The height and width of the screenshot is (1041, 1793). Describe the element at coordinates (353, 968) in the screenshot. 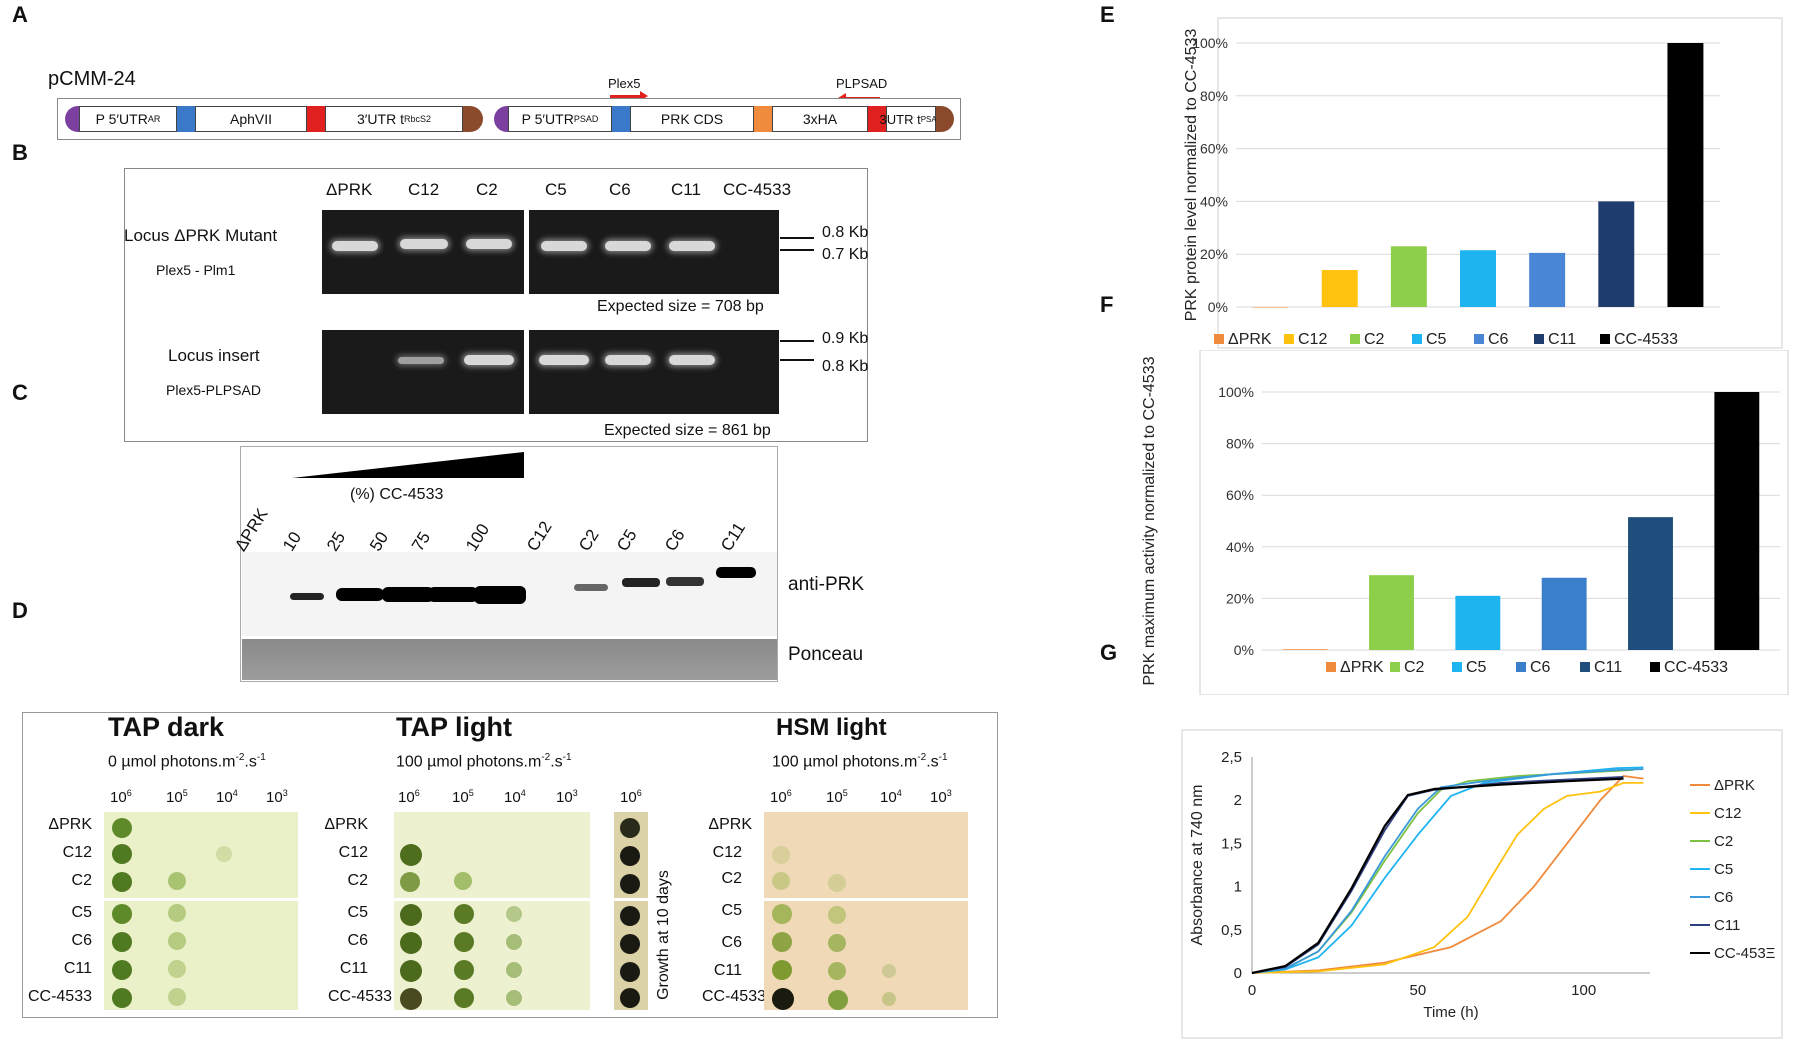

I see `strain-label: C11` at that location.